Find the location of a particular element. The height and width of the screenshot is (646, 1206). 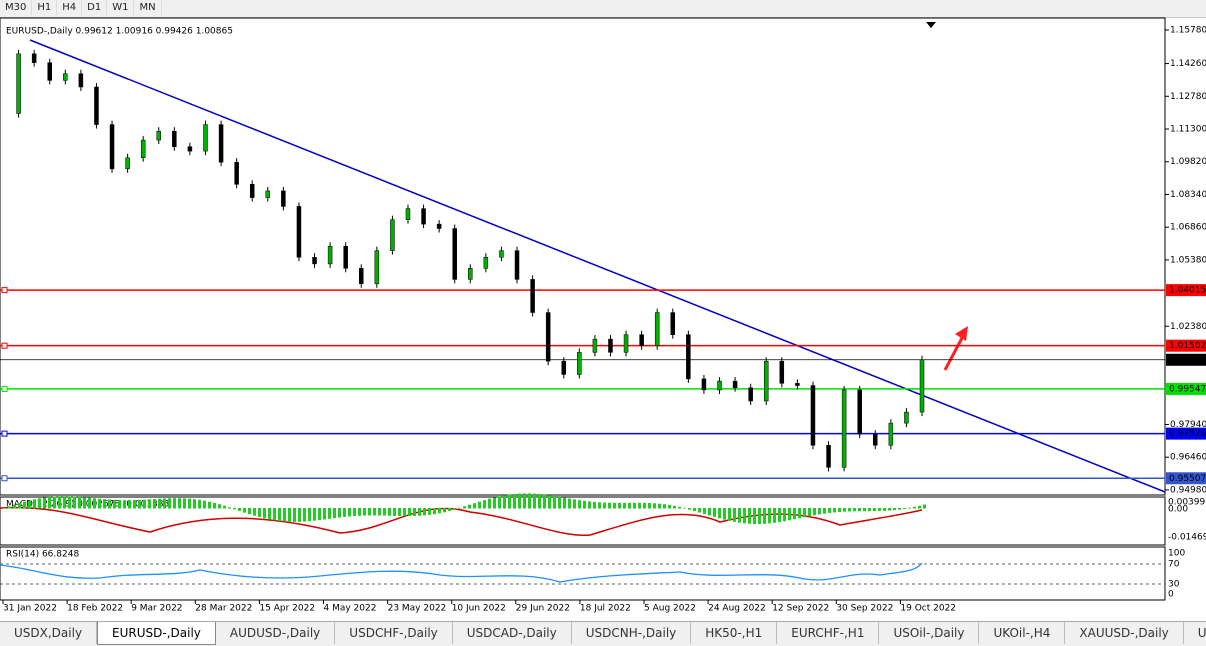

arrow-head is located at coordinates (961, 333).